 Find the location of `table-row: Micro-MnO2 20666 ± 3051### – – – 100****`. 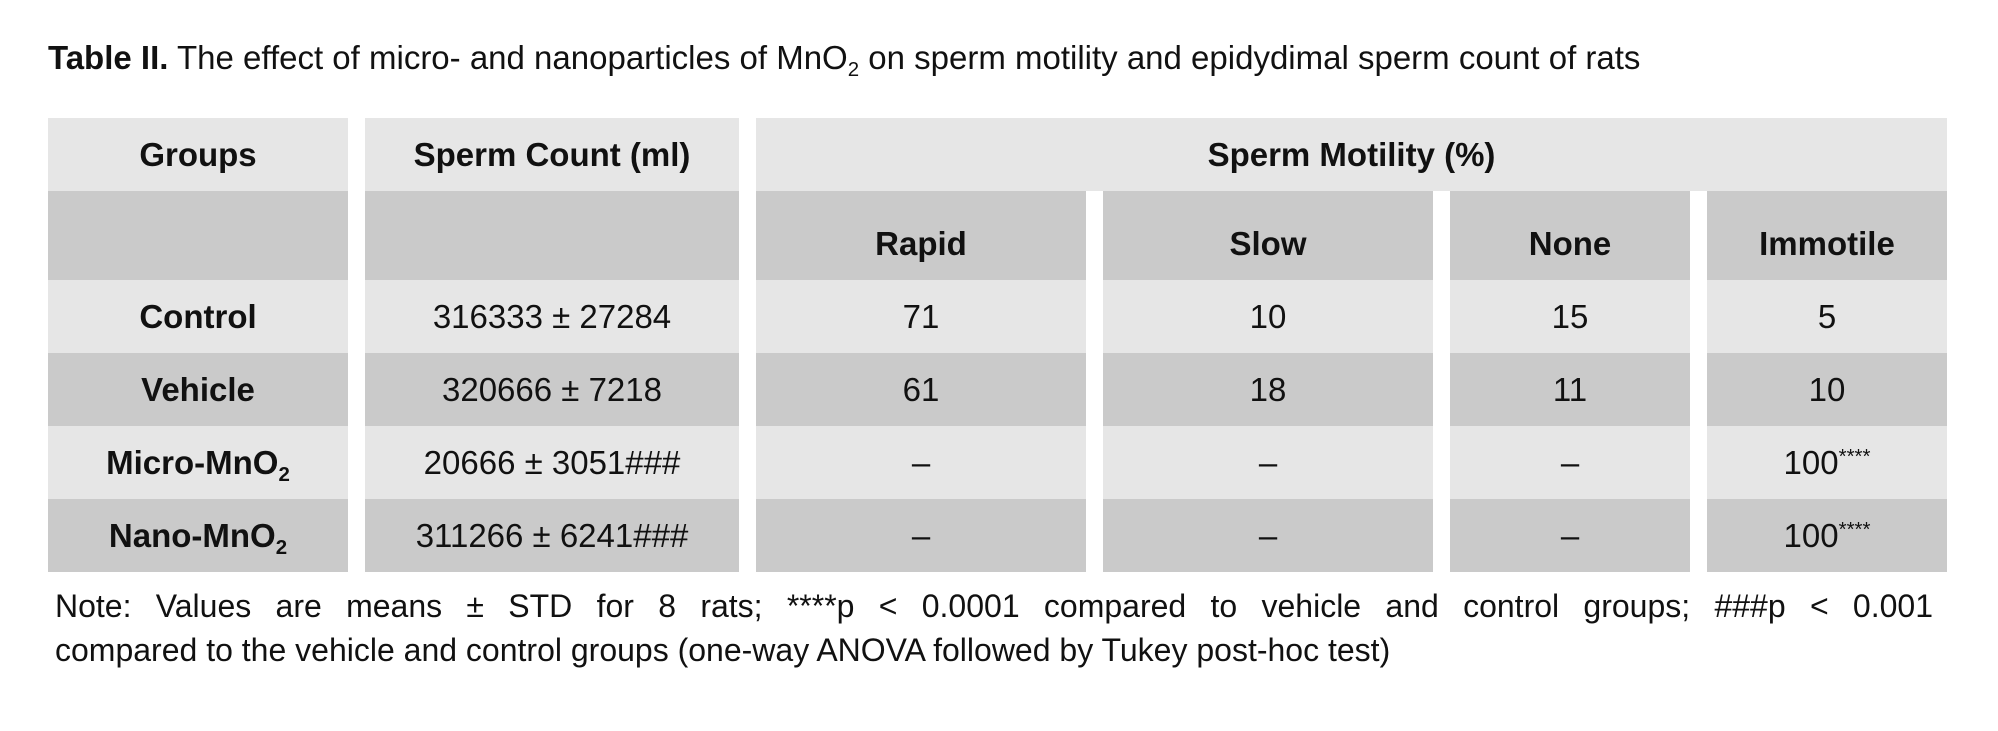

table-row: Micro-MnO2 20666 ± 3051### – – – 100**** is located at coordinates (997, 462).